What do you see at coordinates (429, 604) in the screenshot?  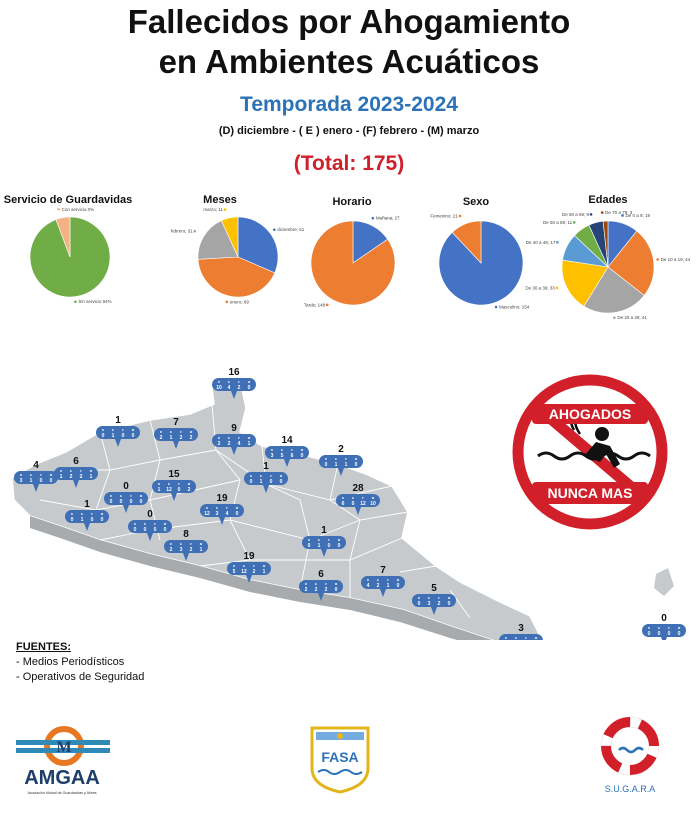 I see `month-value: 3` at bounding box center [429, 604].